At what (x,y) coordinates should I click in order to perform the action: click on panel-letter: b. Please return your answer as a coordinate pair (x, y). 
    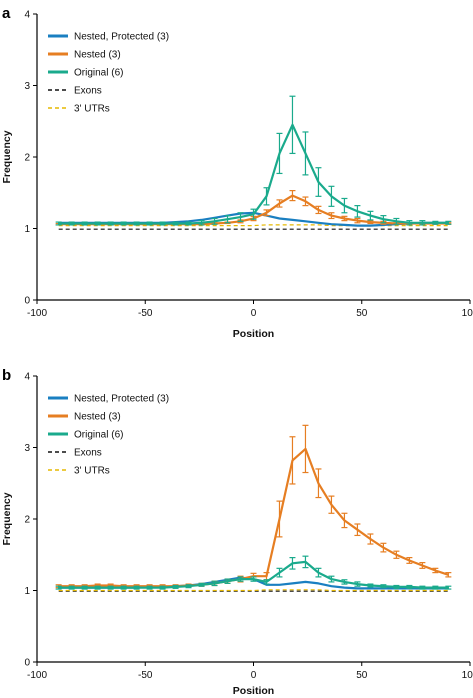
    Looking at the image, I should click on (6, 375).